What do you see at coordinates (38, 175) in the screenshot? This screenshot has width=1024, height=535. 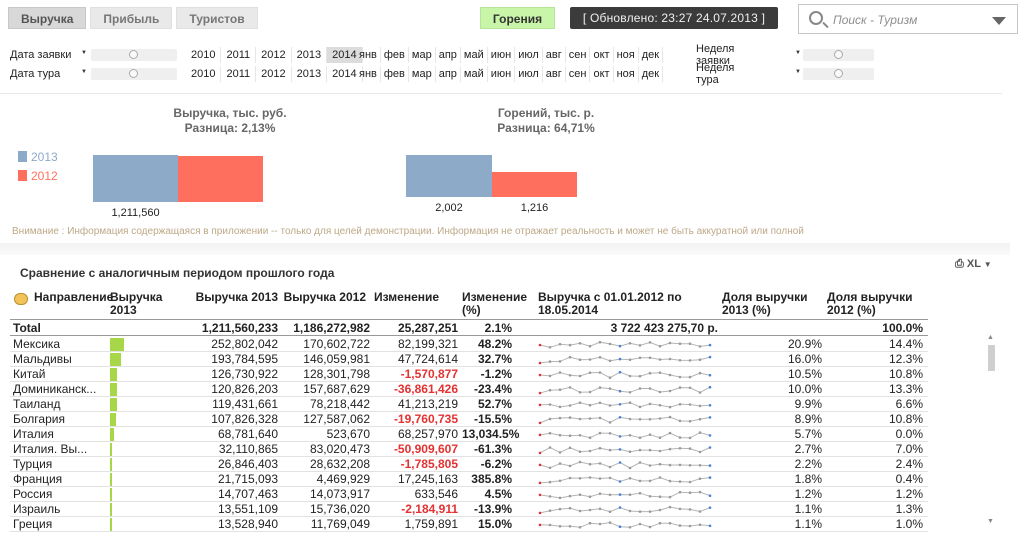 I see `legend-item-2012: 2012` at bounding box center [38, 175].